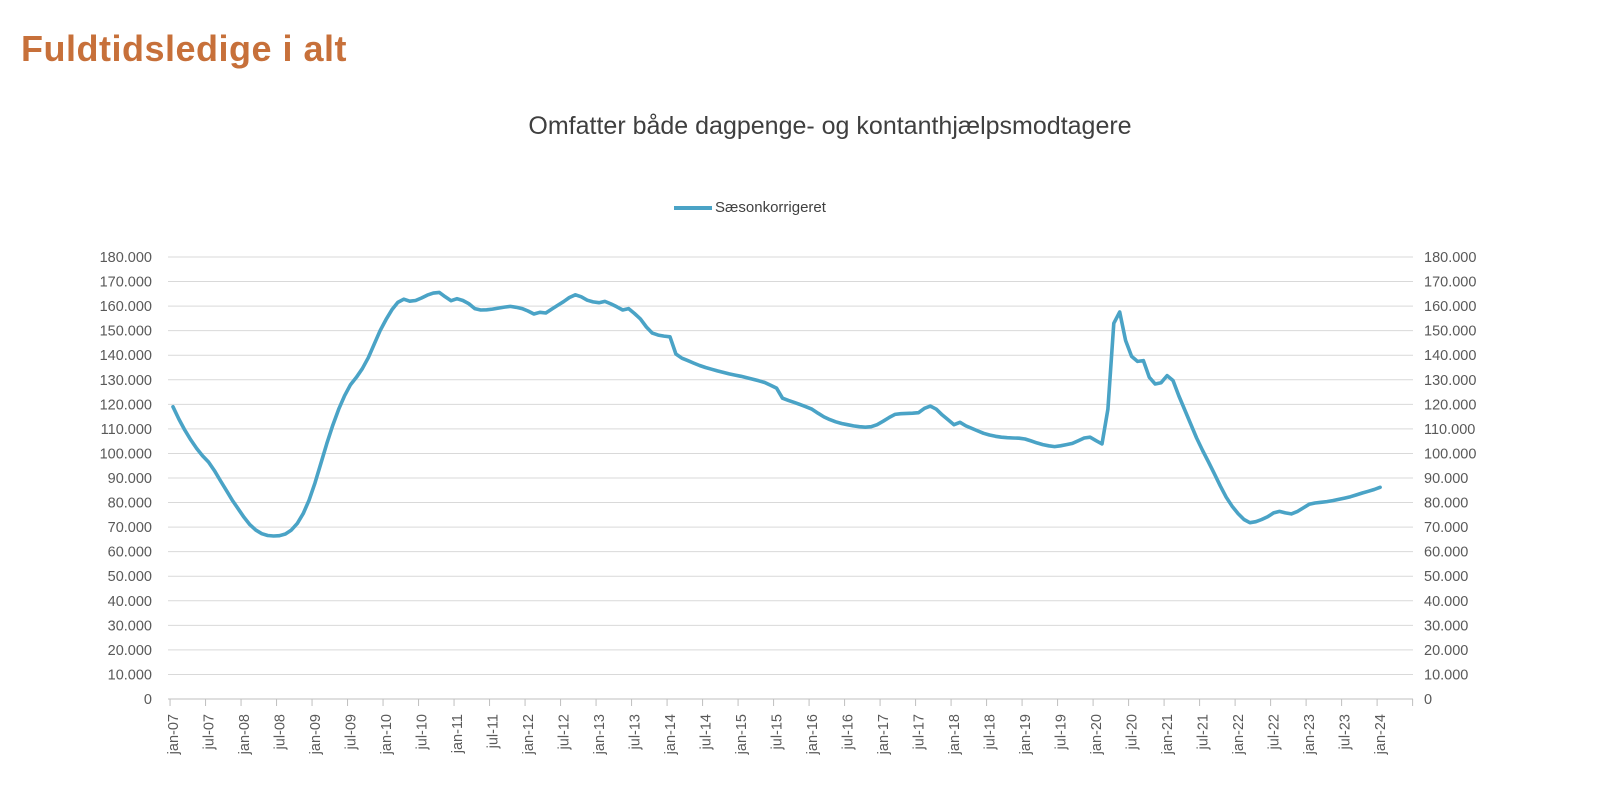 This screenshot has width=1600, height=800. What do you see at coordinates (130, 577) in the screenshot?
I see `y-axis-label-left: 50.000` at bounding box center [130, 577].